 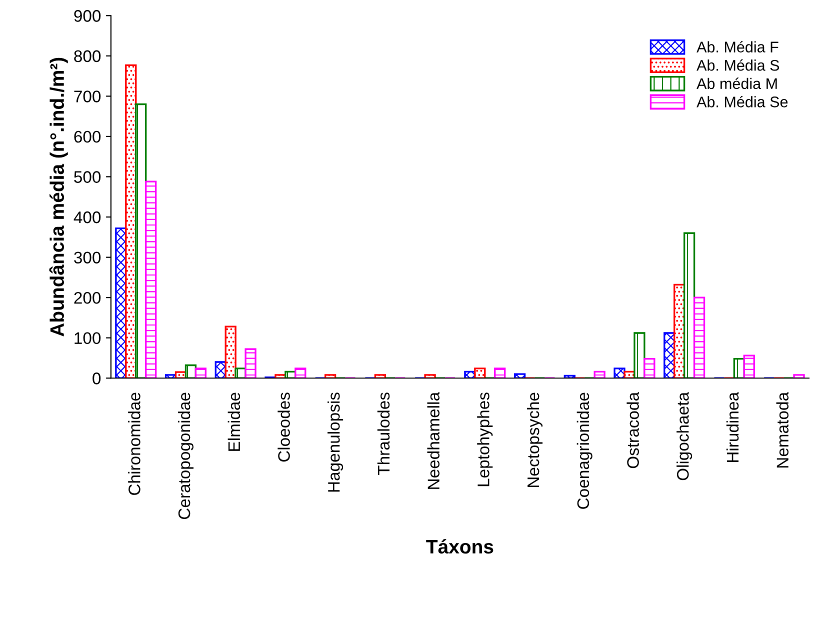 What do you see at coordinates (87, 217) in the screenshot?
I see `y-tick-label: 400` at bounding box center [87, 217].